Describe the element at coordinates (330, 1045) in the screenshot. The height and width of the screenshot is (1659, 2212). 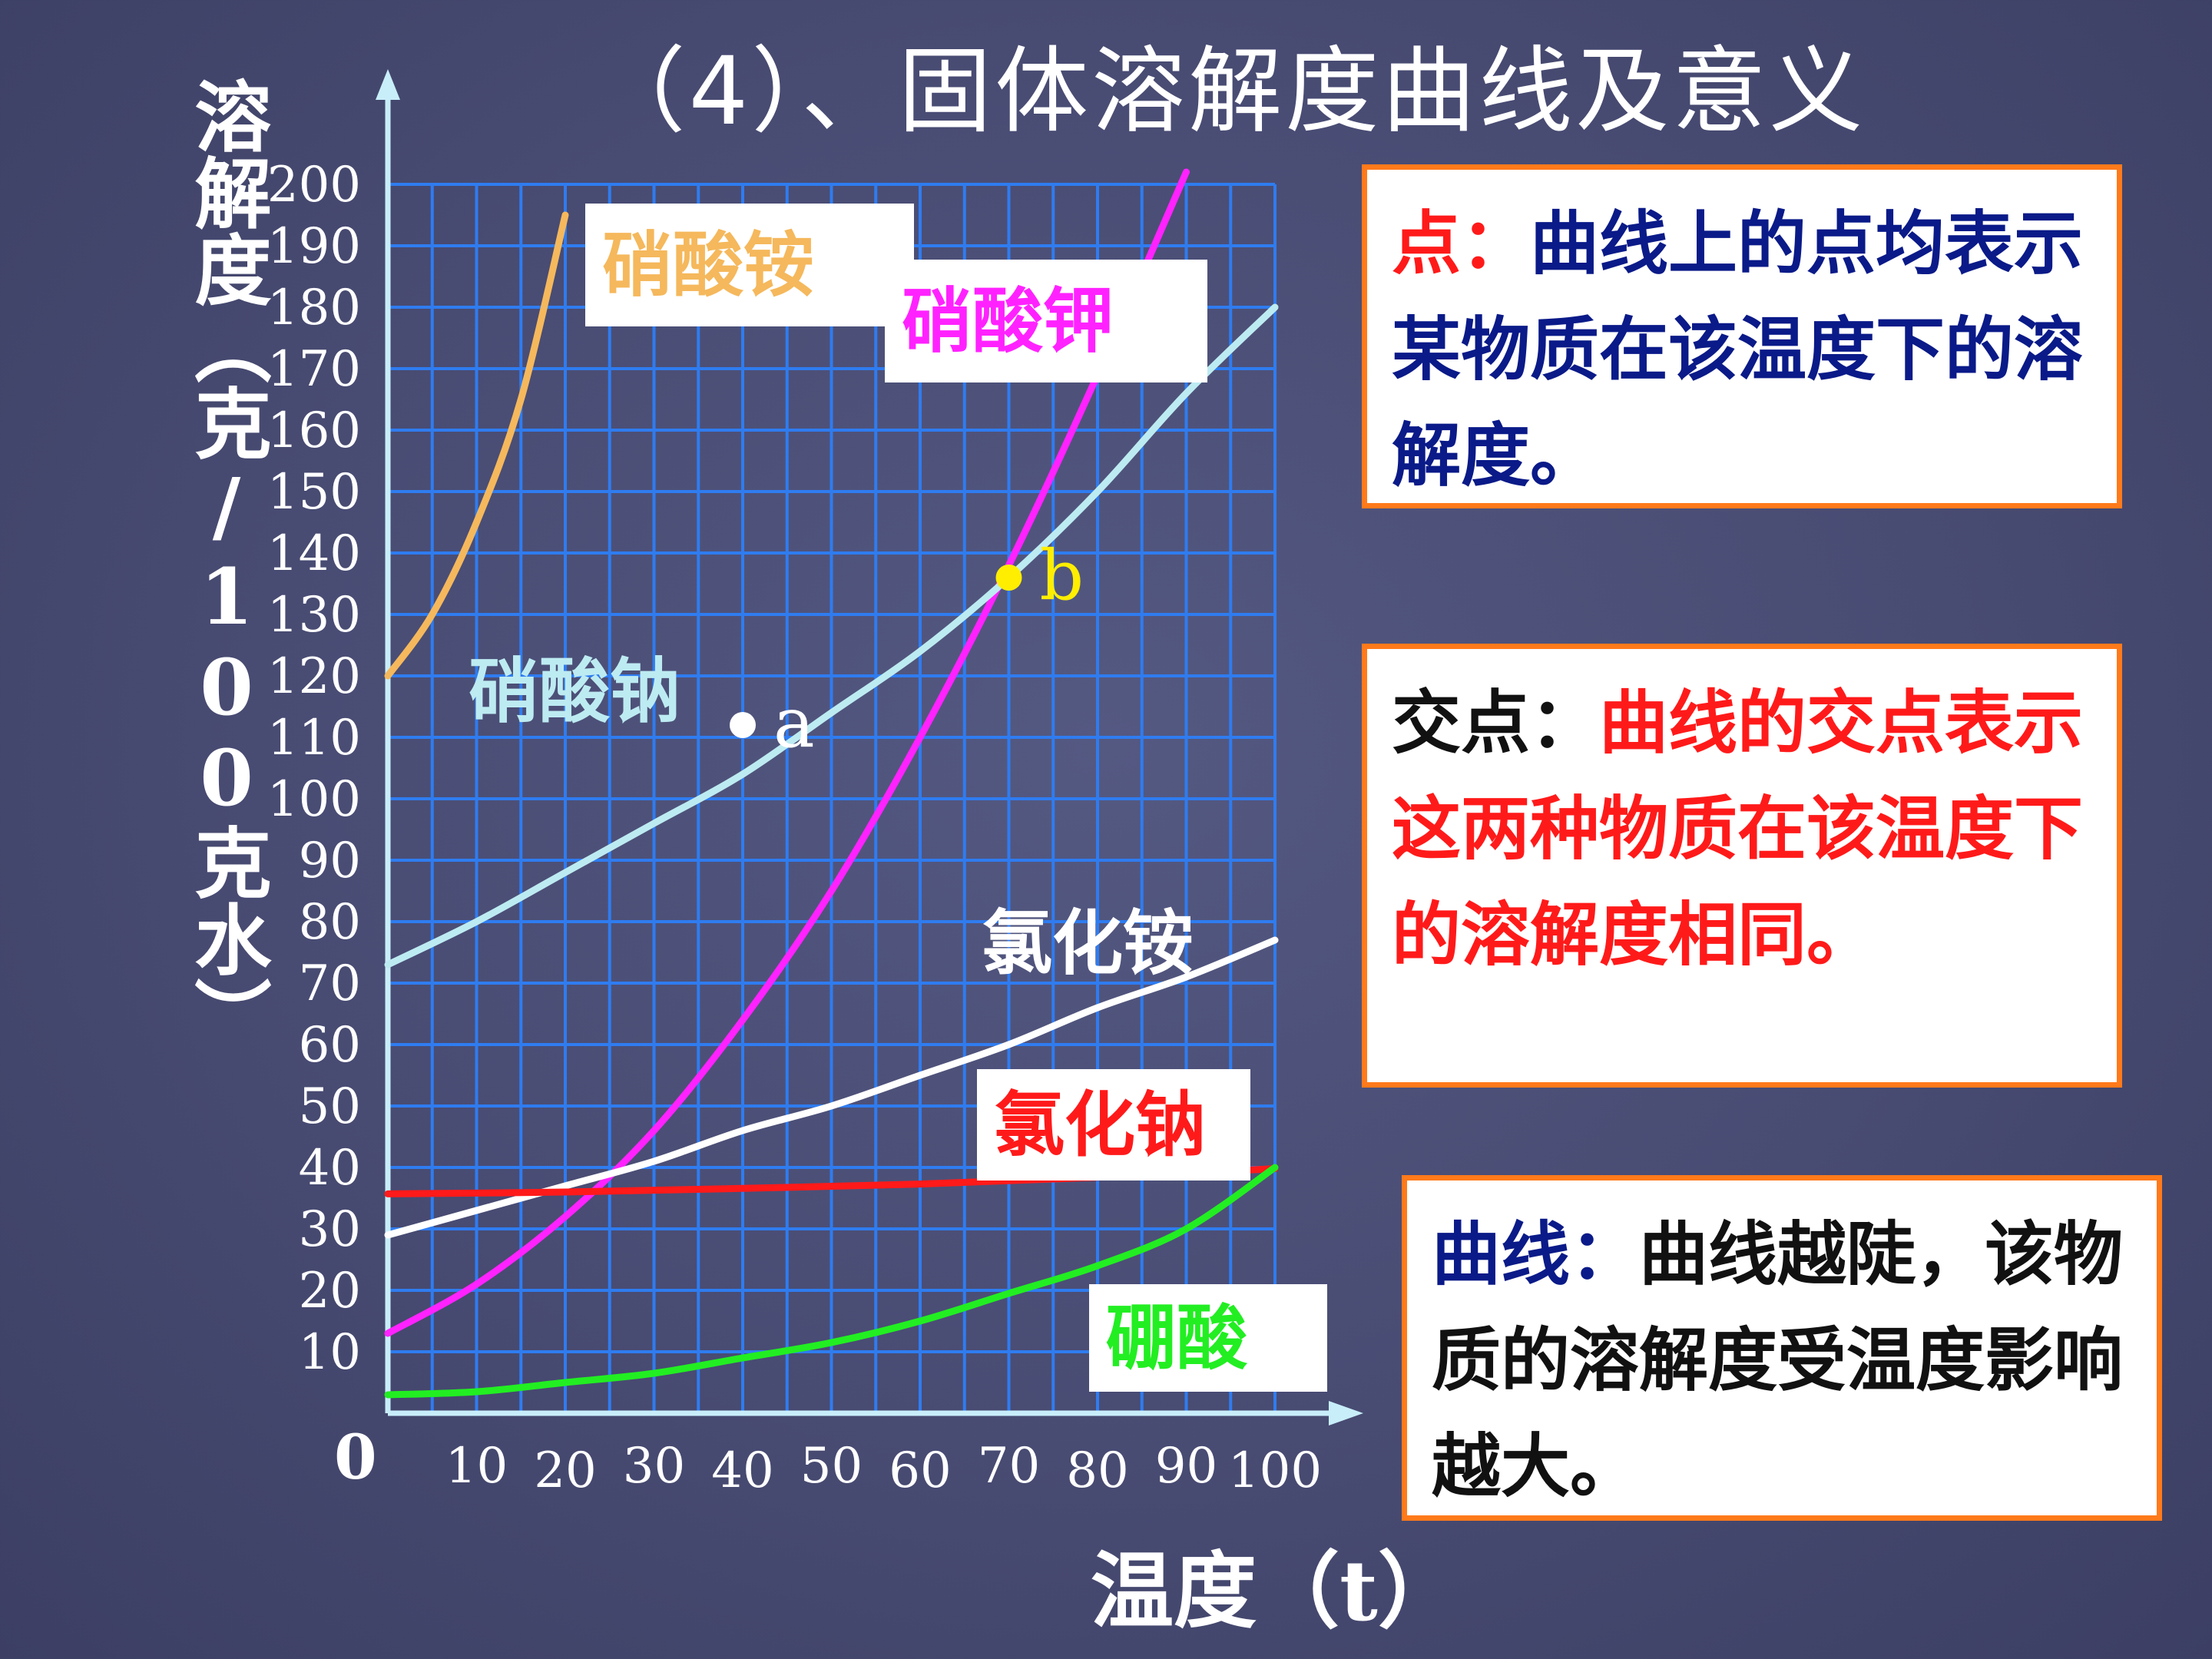
I see `y-tick-label: 60` at that location.